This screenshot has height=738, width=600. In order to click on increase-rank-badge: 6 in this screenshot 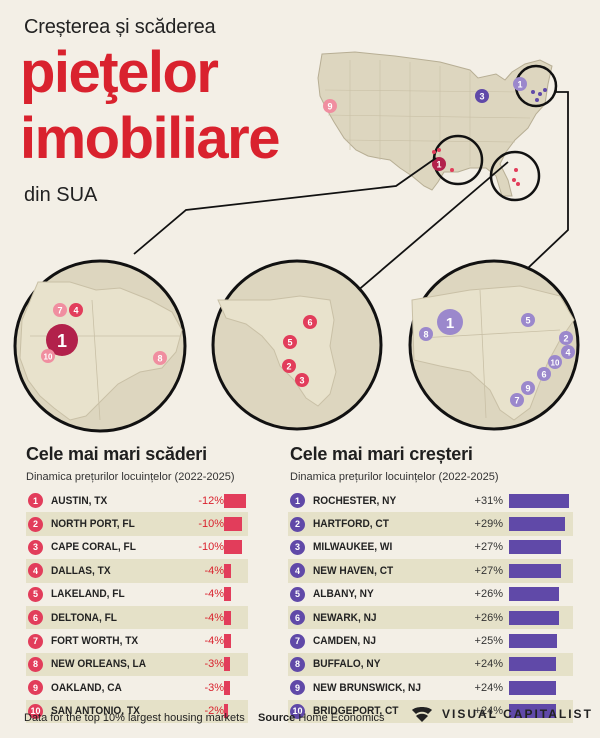, I will do `click(297, 618)`.